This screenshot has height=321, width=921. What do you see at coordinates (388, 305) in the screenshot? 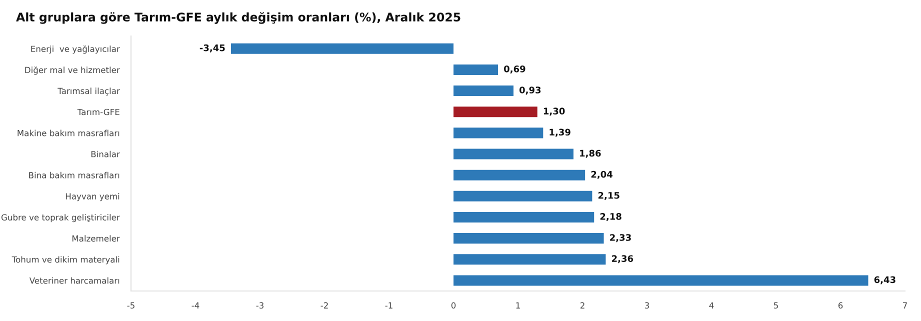
I see `x-tick-label: -1` at bounding box center [388, 305].